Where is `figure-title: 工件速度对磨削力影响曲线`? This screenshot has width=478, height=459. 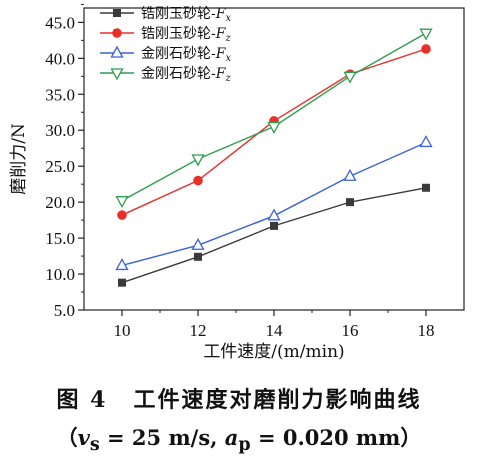 figure-title: 工件速度对磨削力影响曲线 is located at coordinates (277, 400).